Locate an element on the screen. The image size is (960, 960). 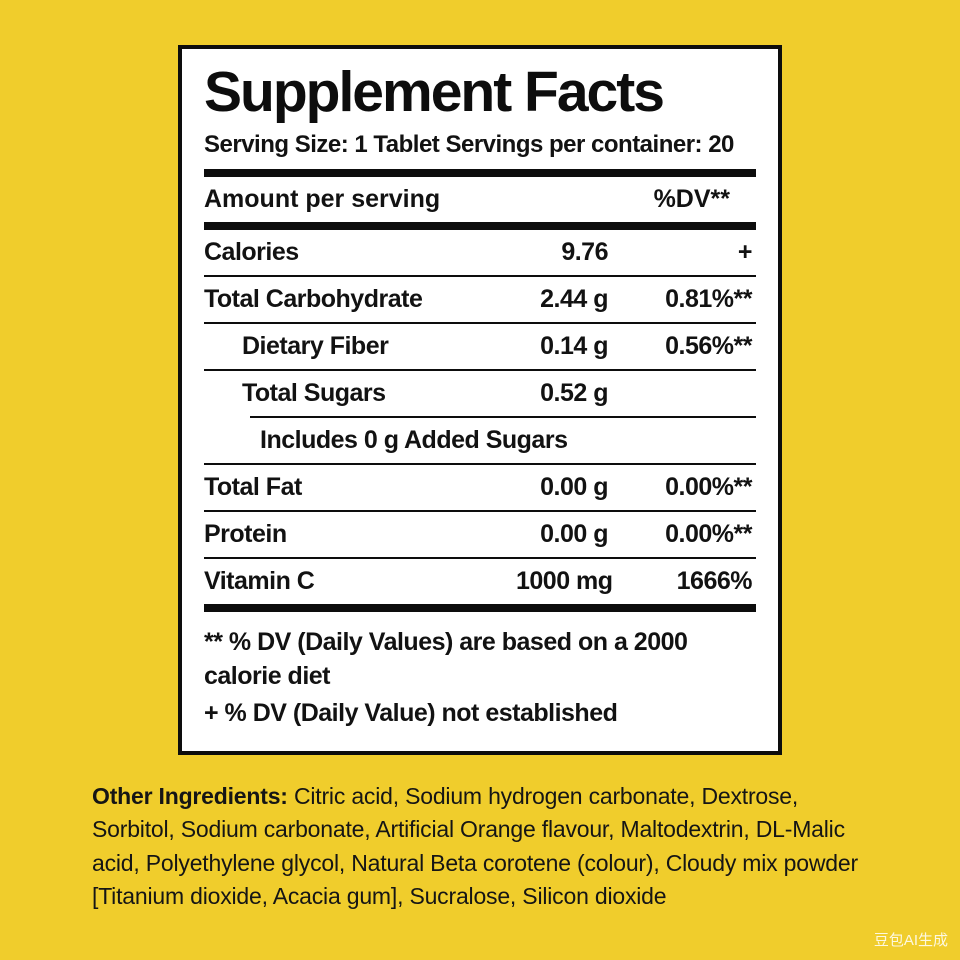
nutrient-row-calories: Calories 9.76 + is located at coordinates (480, 252).